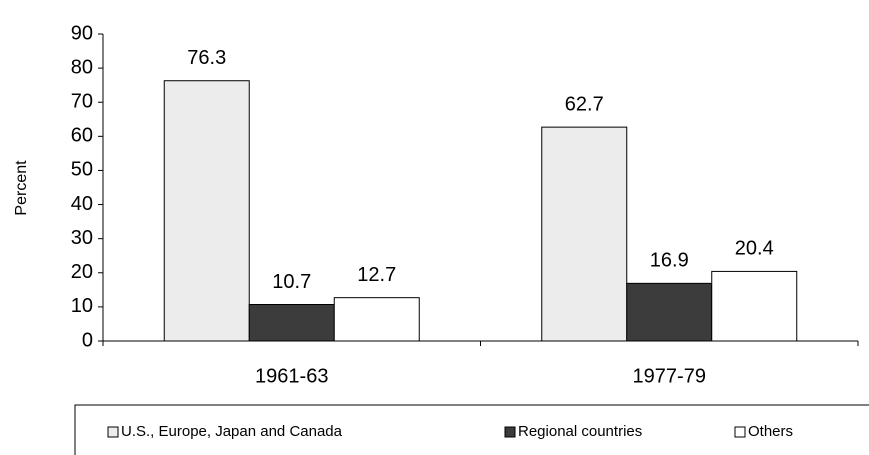 The image size is (869, 455). What do you see at coordinates (82, 136) in the screenshot?
I see `y-tick-label: 60` at bounding box center [82, 136].